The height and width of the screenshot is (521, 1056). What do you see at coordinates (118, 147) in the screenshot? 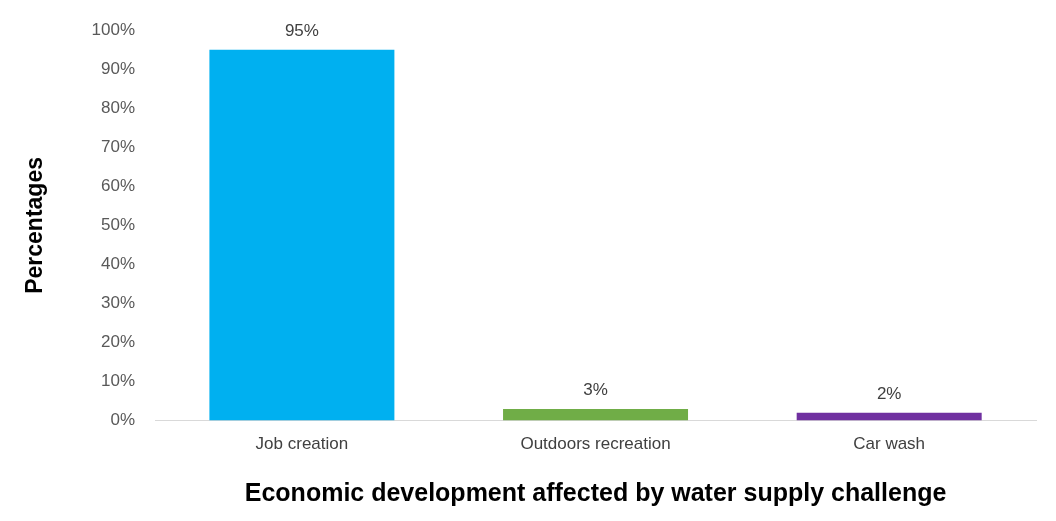
I see `y-tick-label: 70%` at bounding box center [118, 147].